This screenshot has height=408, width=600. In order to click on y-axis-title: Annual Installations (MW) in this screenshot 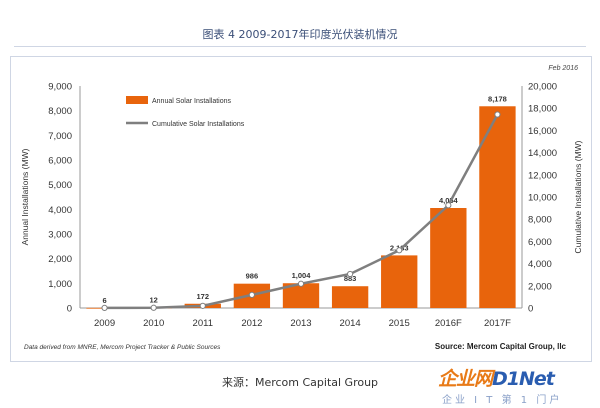, I will do `click(25, 196)`.